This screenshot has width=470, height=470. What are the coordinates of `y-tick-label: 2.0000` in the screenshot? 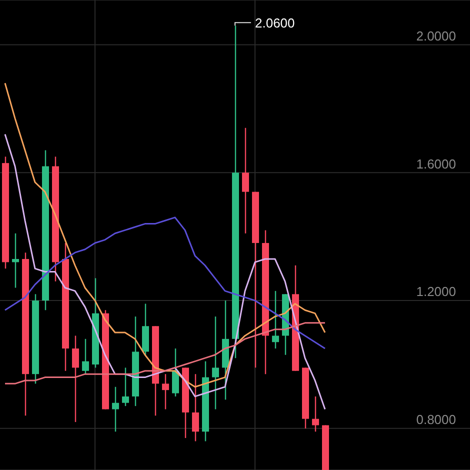 It's located at (436, 36).